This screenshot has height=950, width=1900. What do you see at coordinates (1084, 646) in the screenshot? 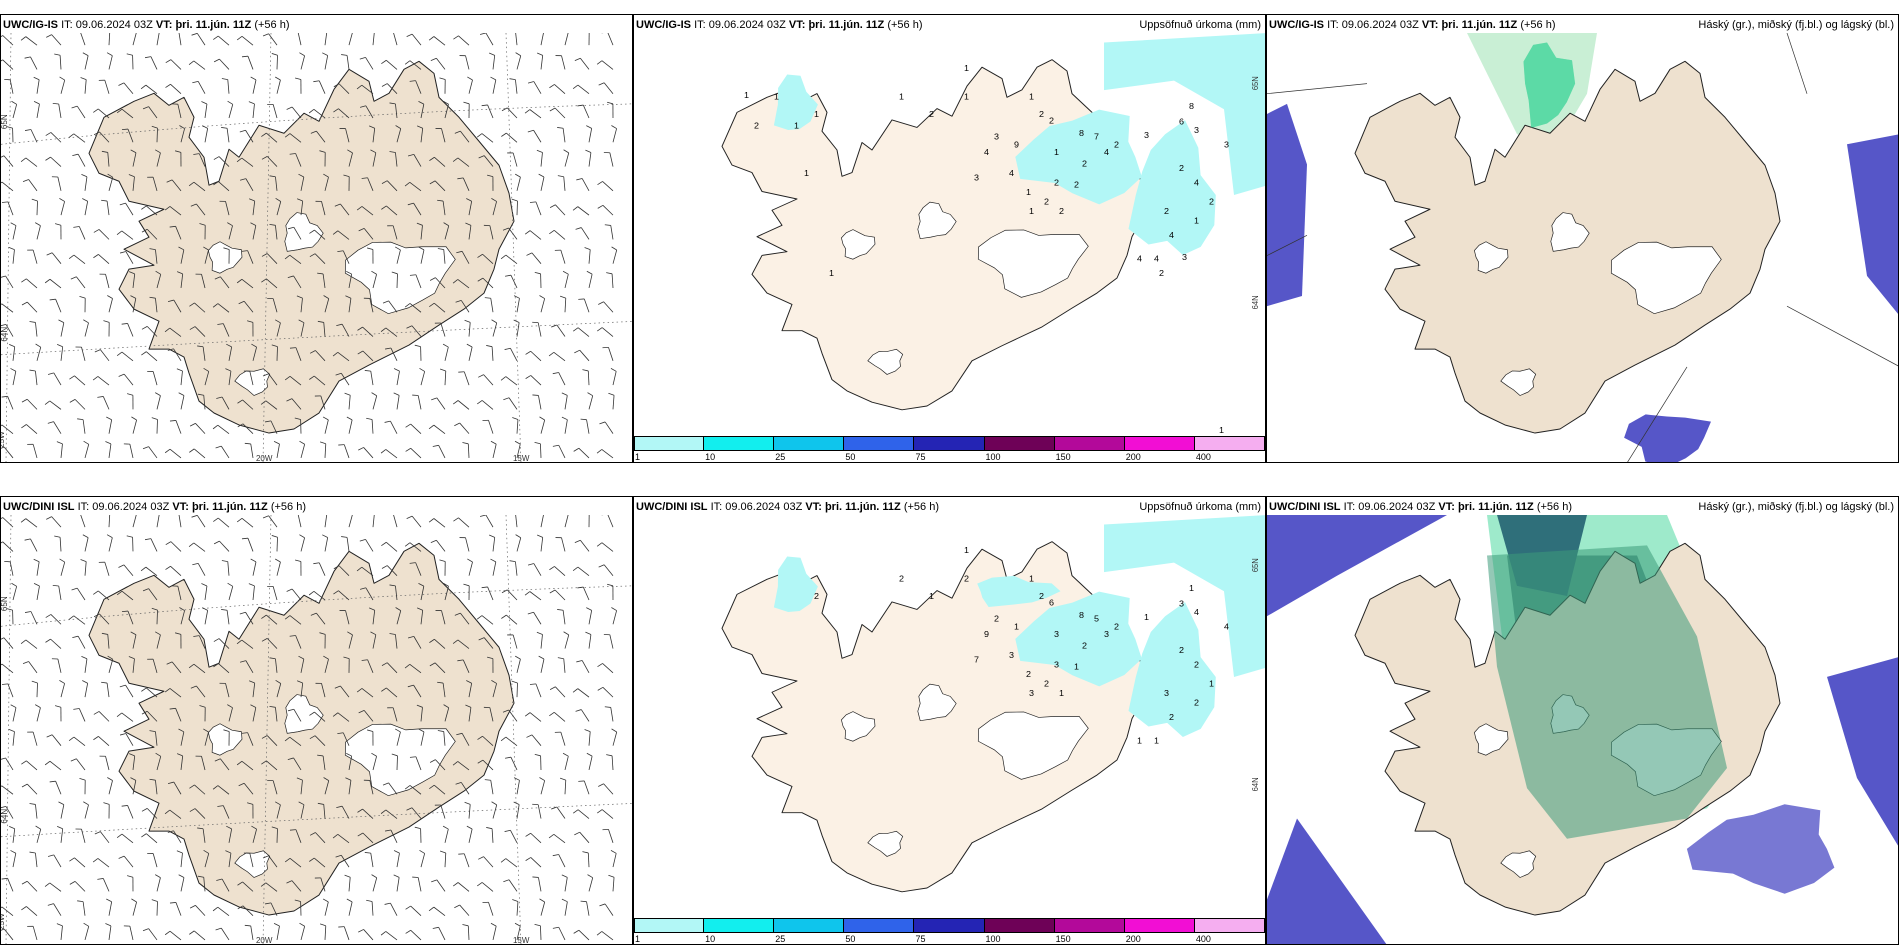
I see `precip-value-label: 2` at bounding box center [1084, 646].